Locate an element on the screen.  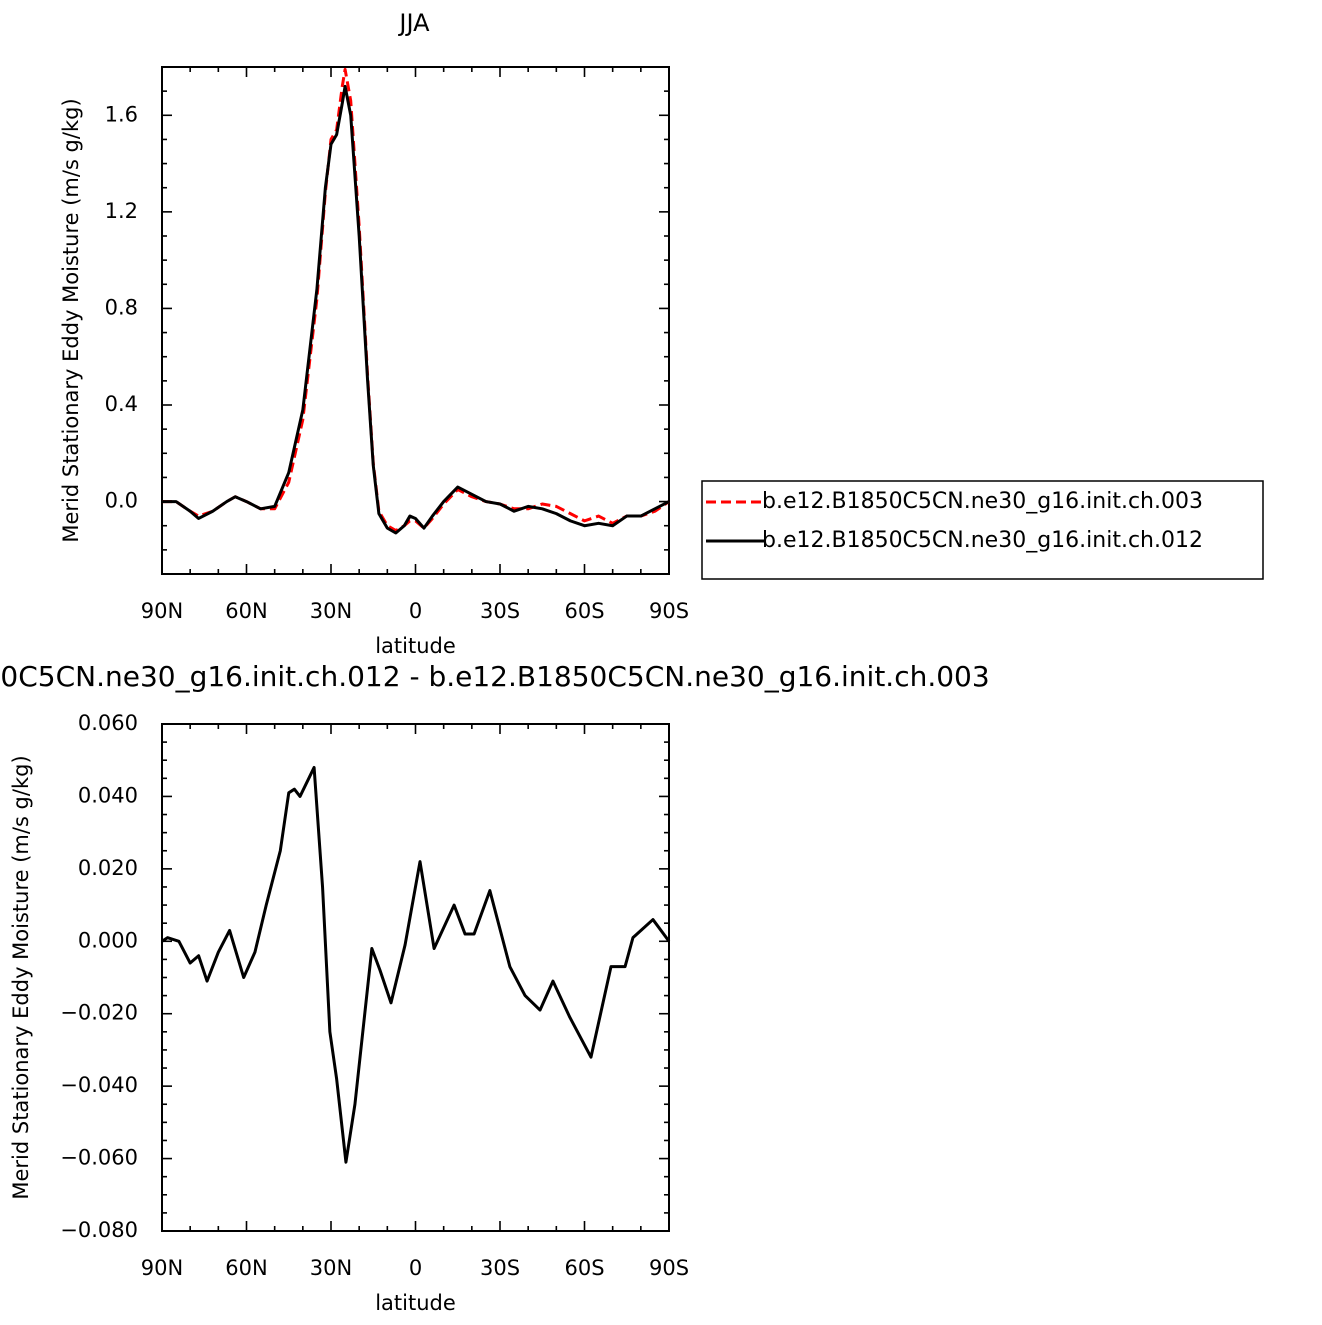
legend-label: b.e12.B1850C5CN.ne30_g16.init.ch.012 is located at coordinates (982, 540).